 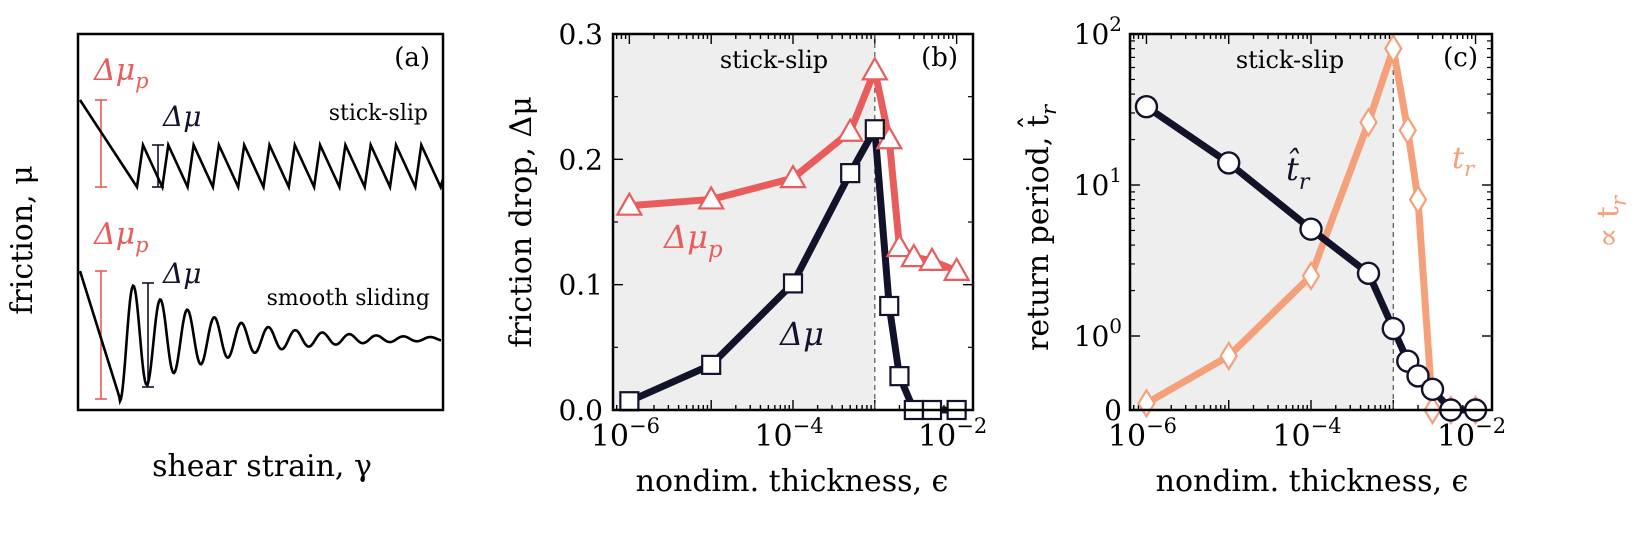 What do you see at coordinates (1113, 410) in the screenshot?
I see `y-tick-label: 0` at bounding box center [1113, 410].